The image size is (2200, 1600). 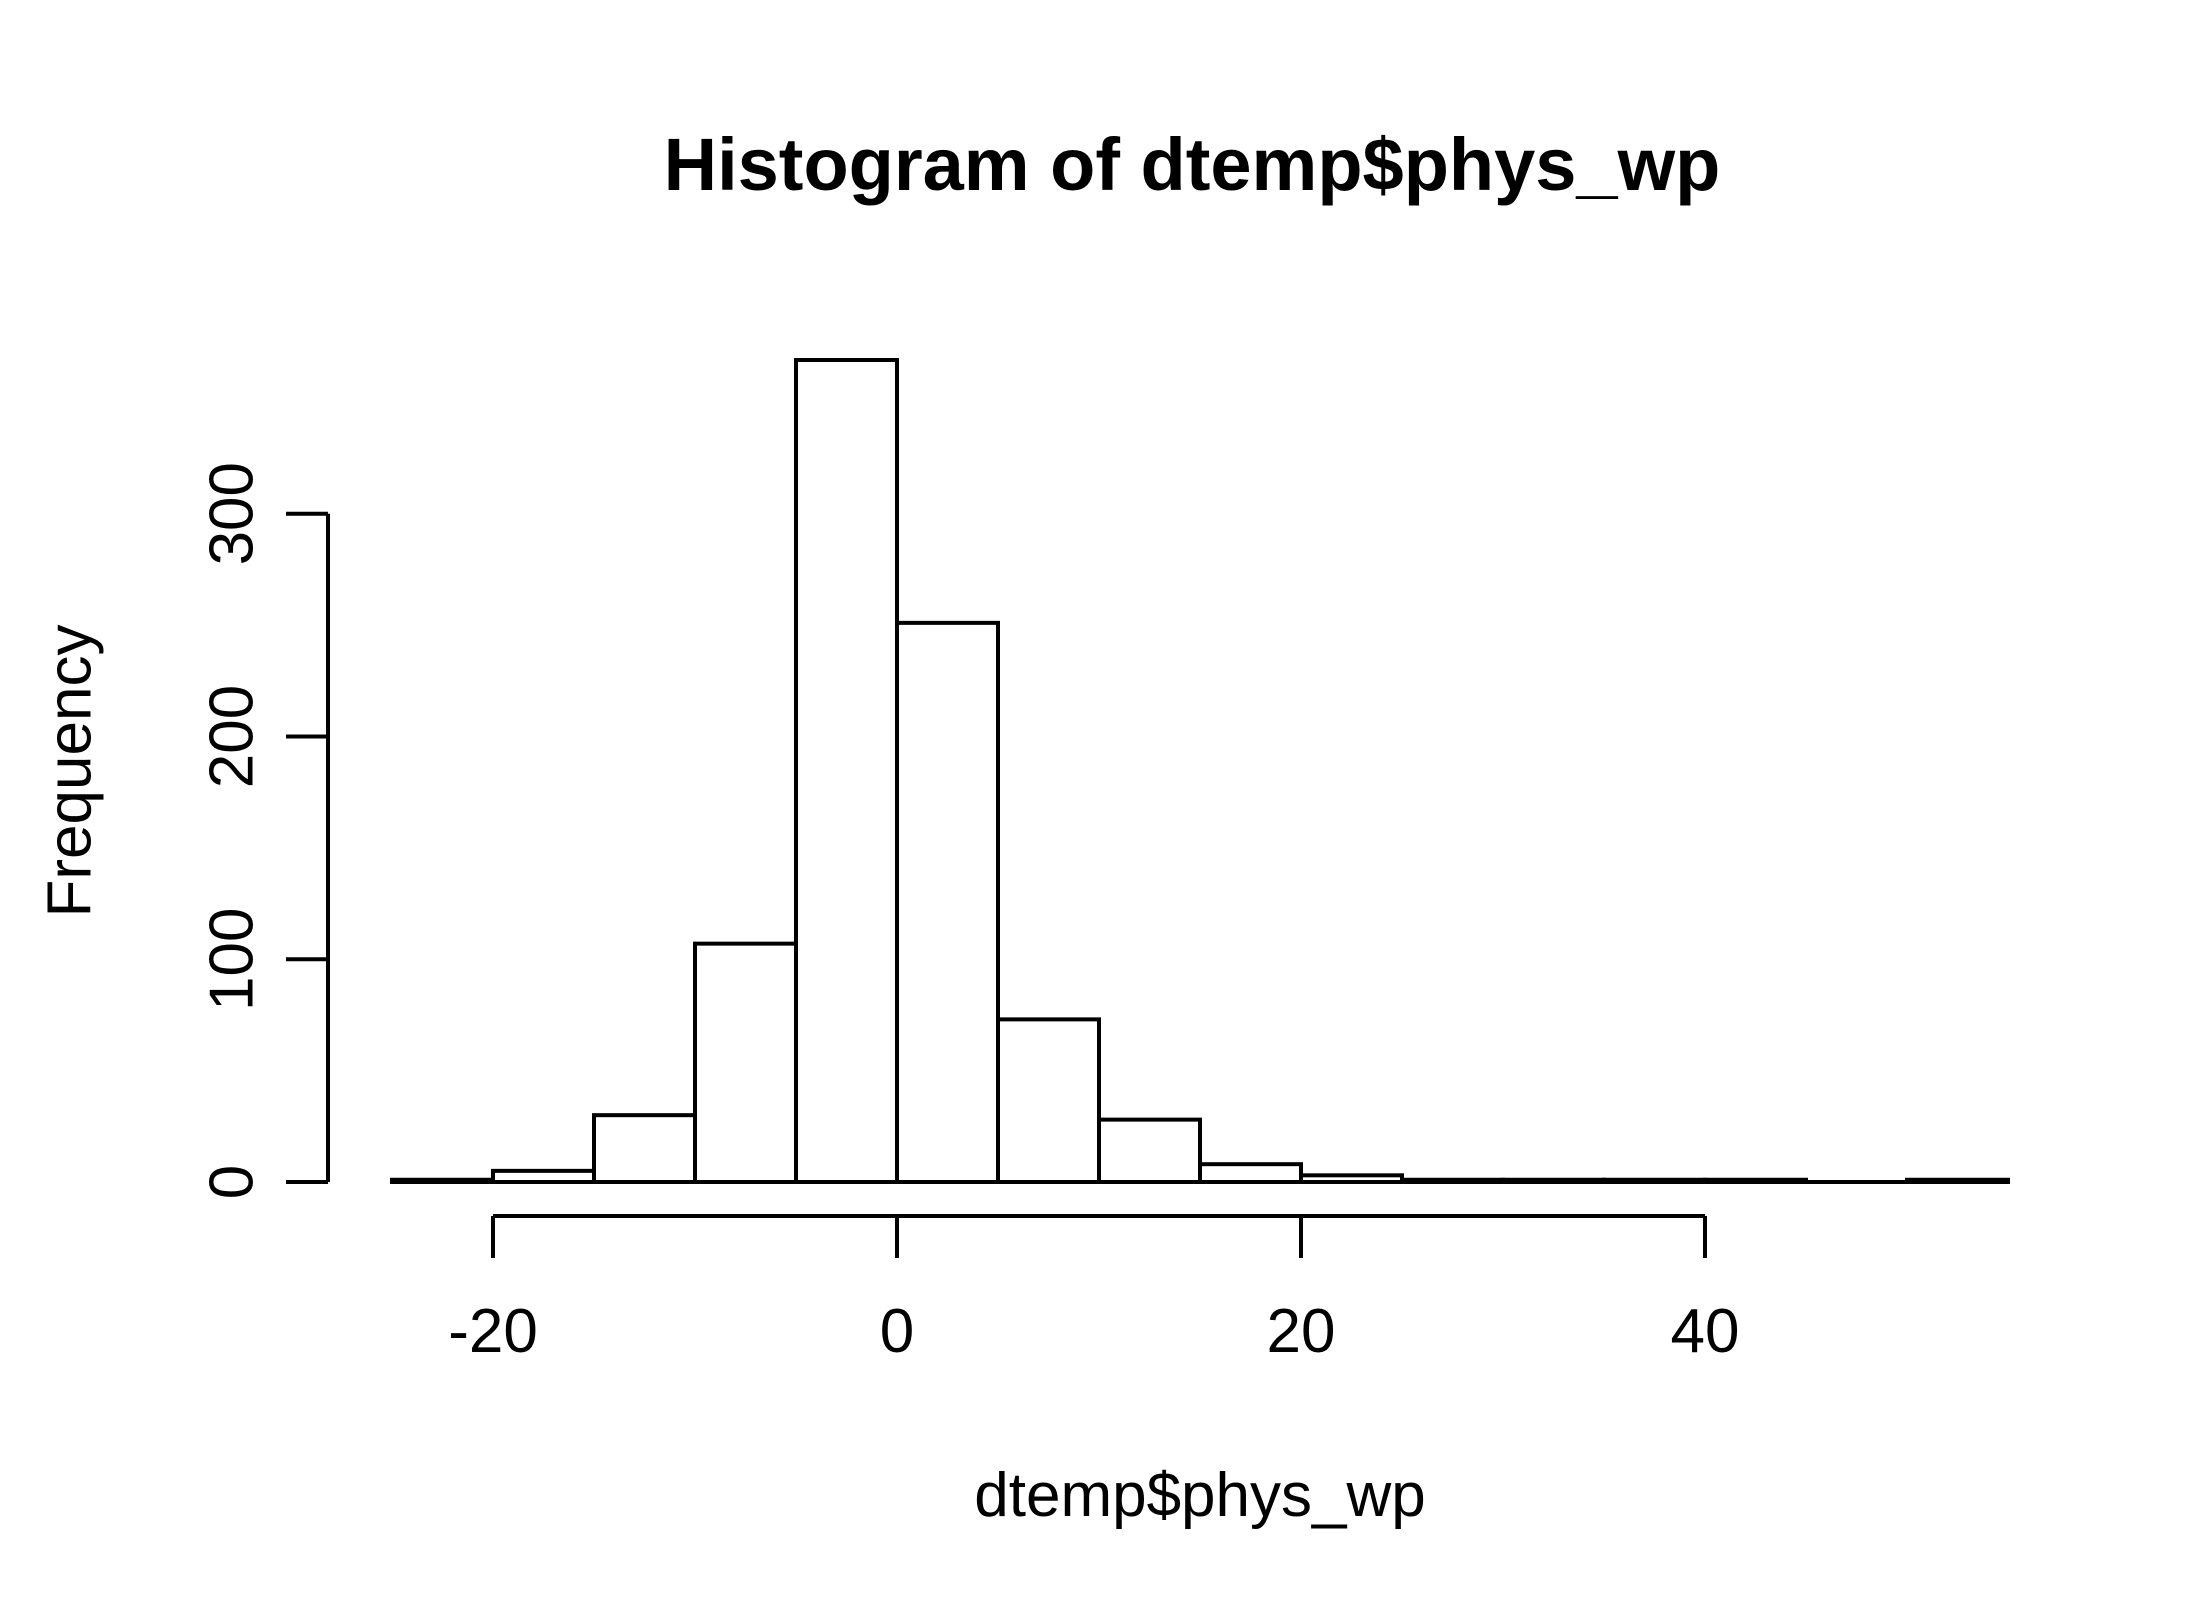 I want to click on y-tick-label: 0, so click(x=232, y=1182).